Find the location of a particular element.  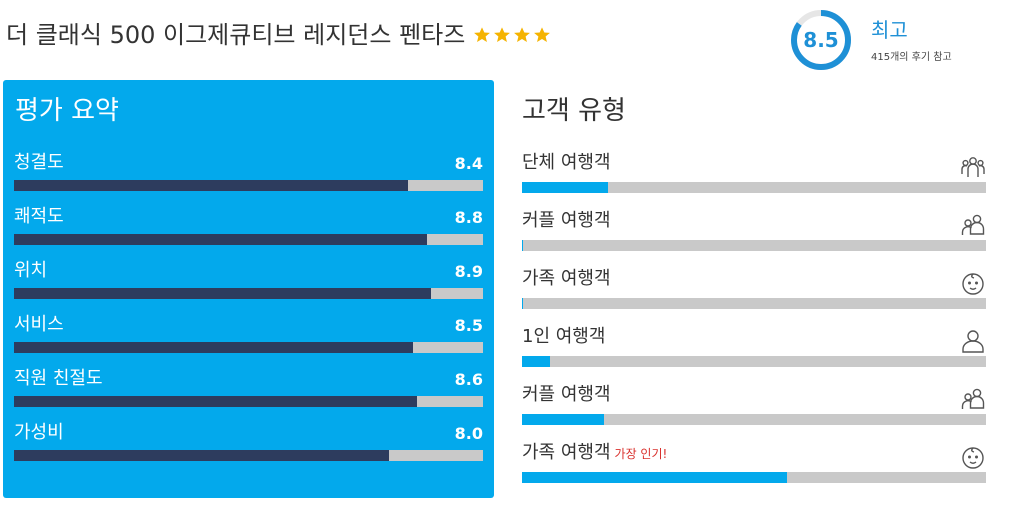

traveler-label: 단체 여행객 is located at coordinates (566, 163).